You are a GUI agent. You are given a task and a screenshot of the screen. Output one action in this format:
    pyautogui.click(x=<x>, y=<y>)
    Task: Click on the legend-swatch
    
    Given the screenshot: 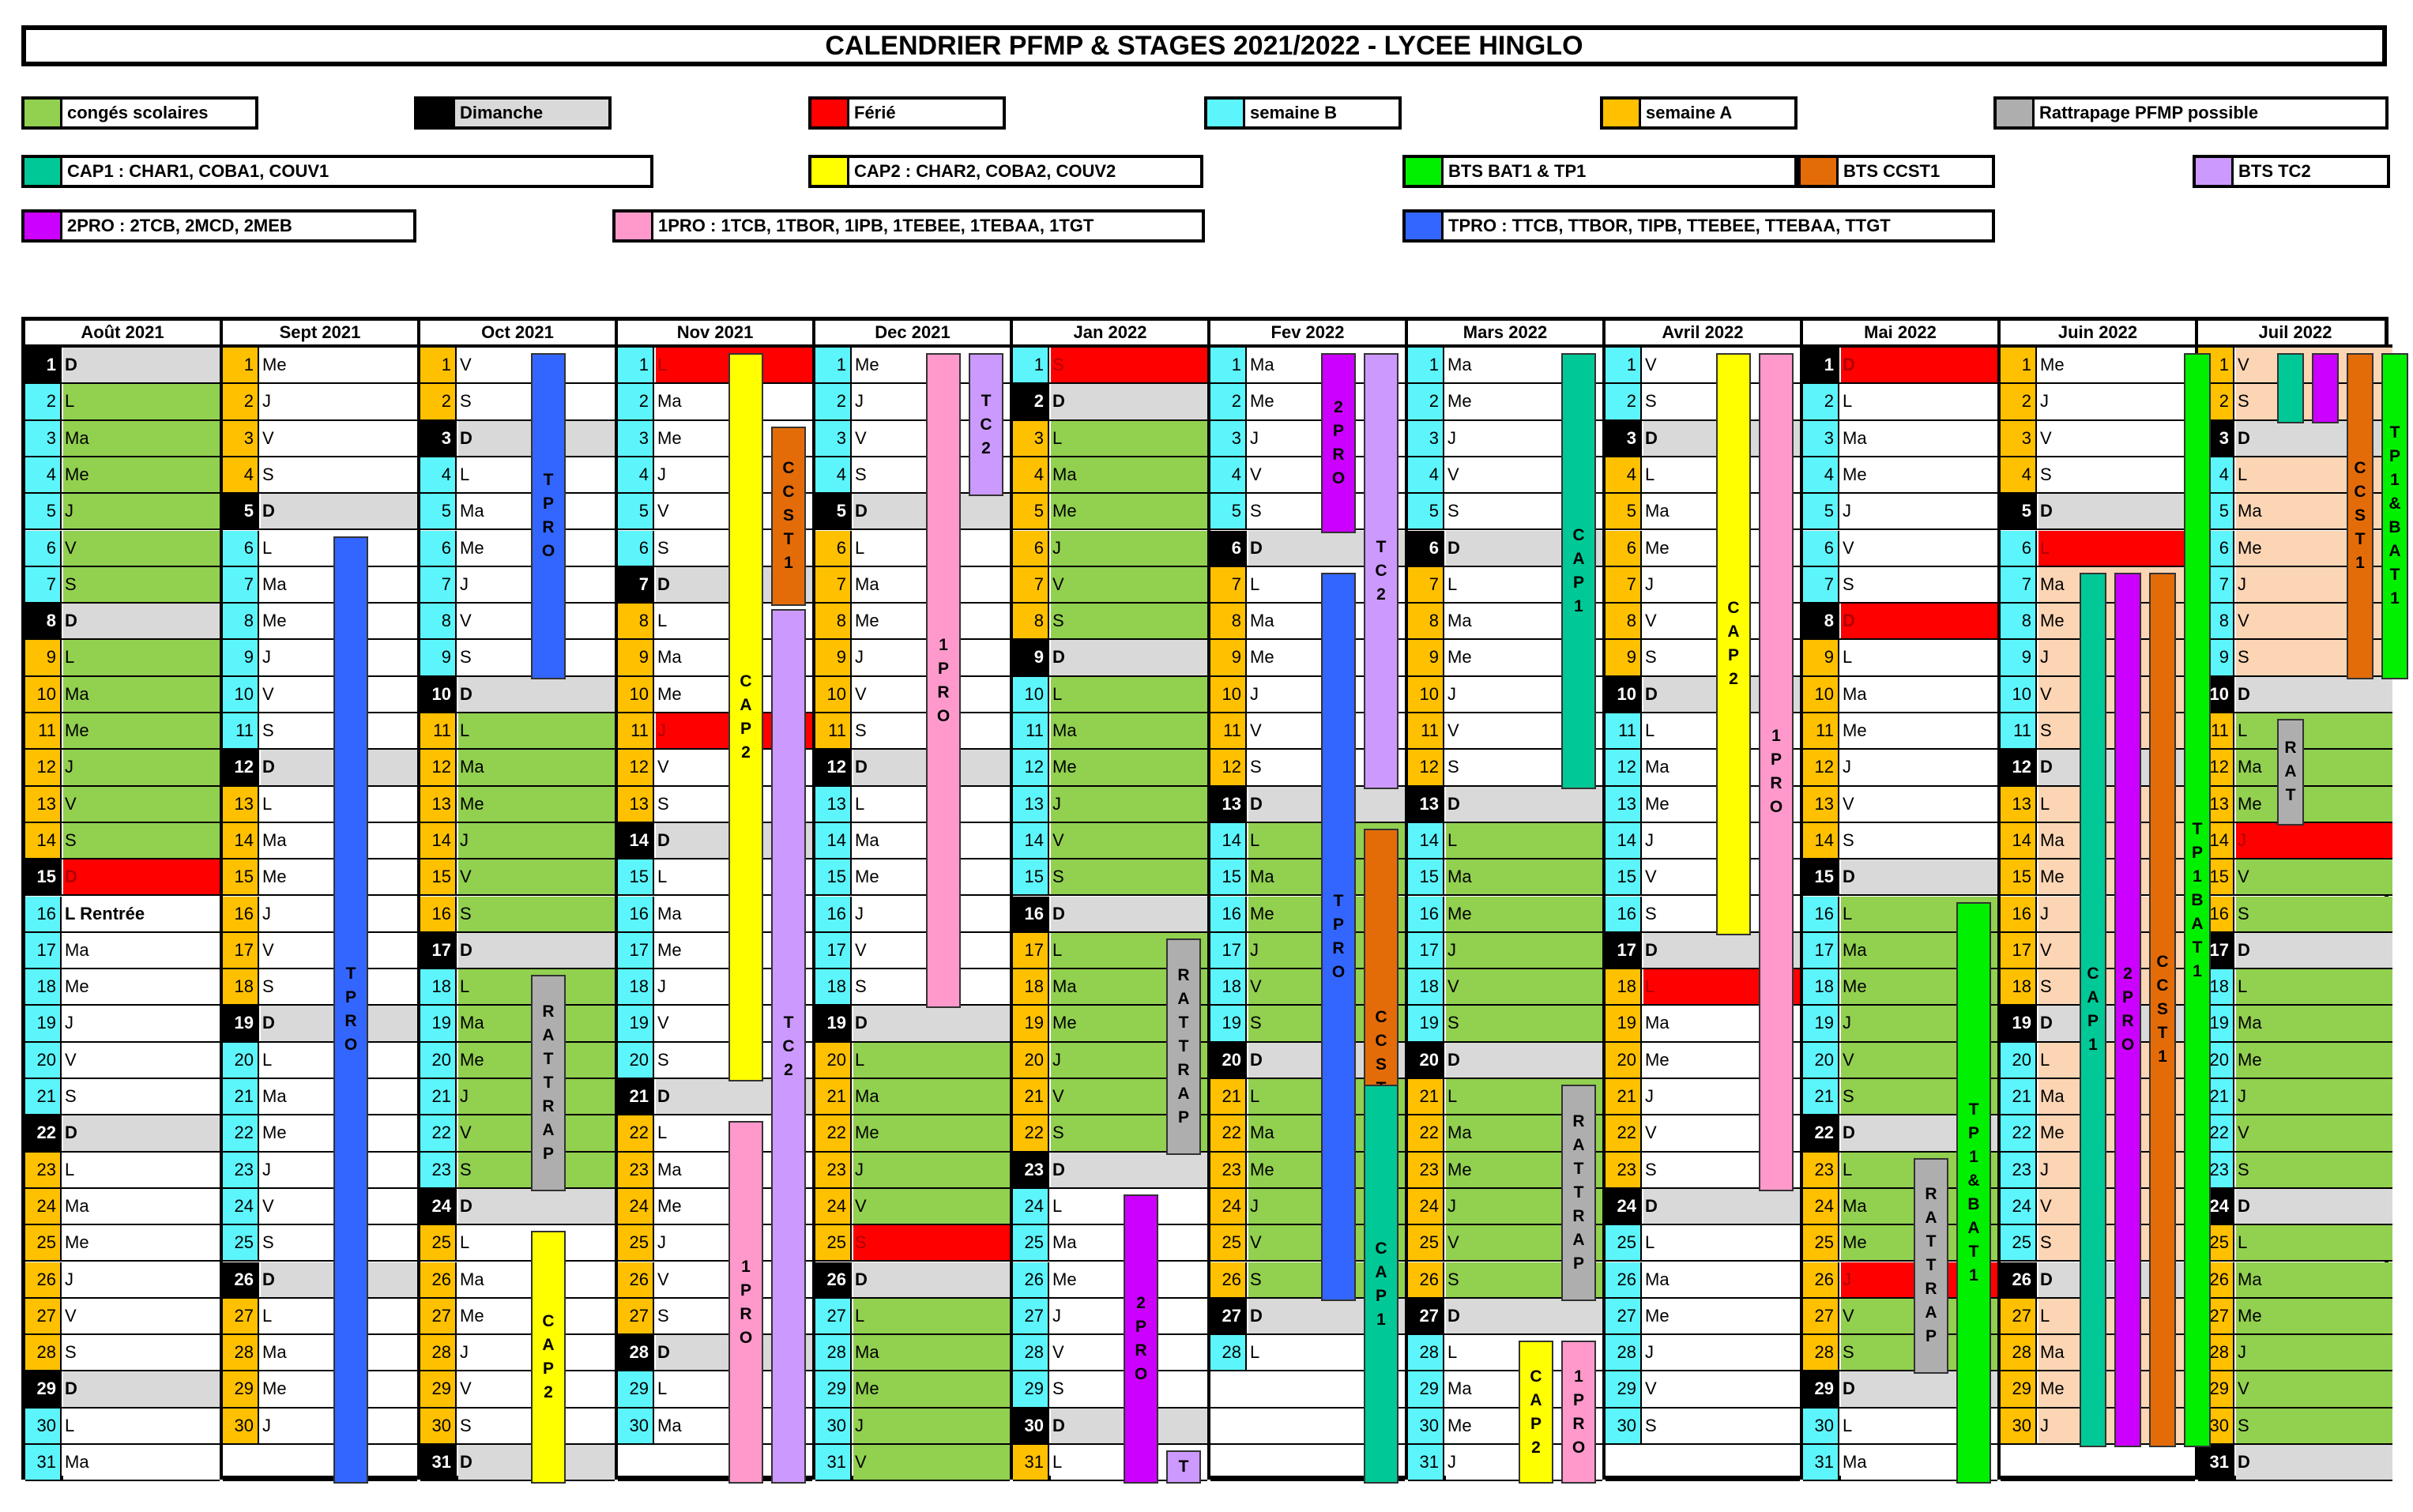 What is the action you would take?
    pyautogui.click(x=436, y=113)
    